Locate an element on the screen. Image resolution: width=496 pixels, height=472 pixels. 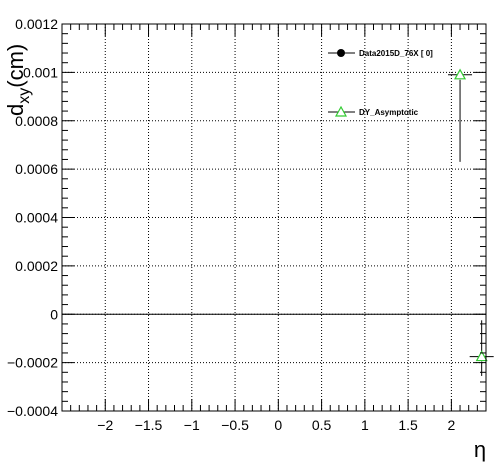
legend-marker-circle is located at coordinates (341, 53).